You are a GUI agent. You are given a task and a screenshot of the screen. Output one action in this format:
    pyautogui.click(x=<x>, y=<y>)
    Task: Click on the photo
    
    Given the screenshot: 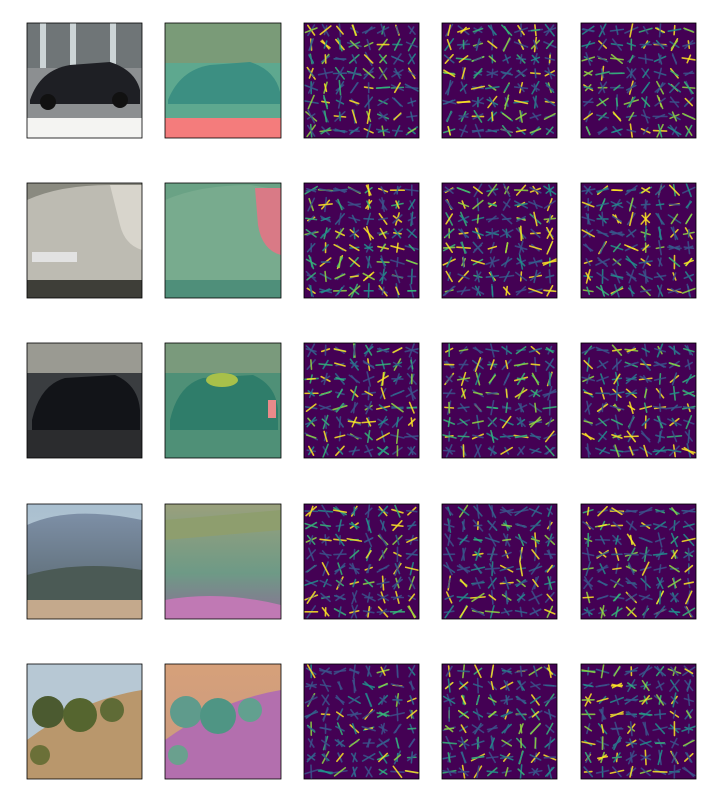 What is the action you would take?
    pyautogui.click(x=84, y=240)
    